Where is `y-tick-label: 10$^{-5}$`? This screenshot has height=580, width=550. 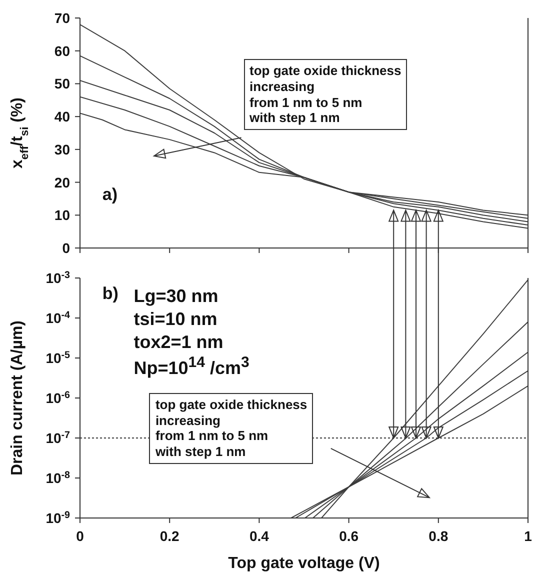
y-tick-label: 10$^{-5}$ is located at coordinates (58, 358).